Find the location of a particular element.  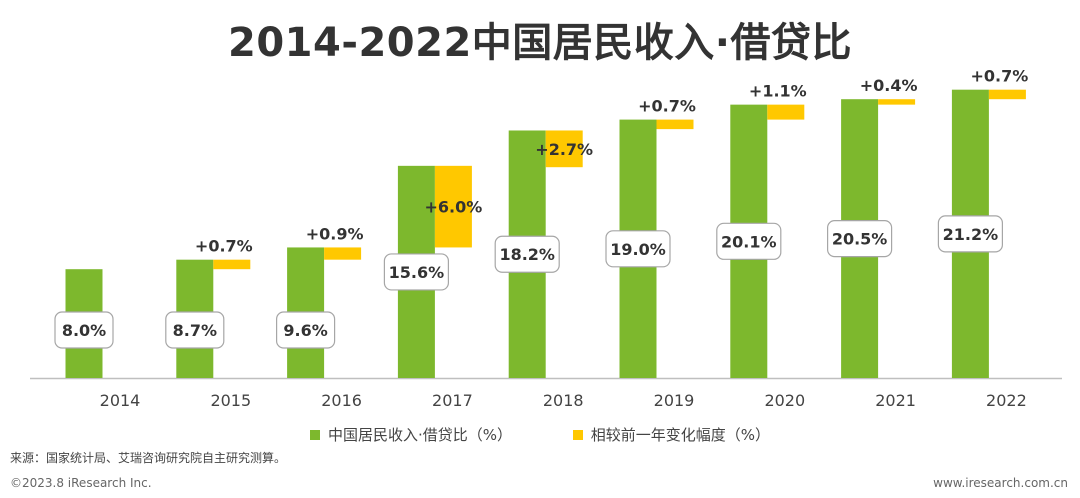

x-tick-2015: 2015 is located at coordinates (230, 400).